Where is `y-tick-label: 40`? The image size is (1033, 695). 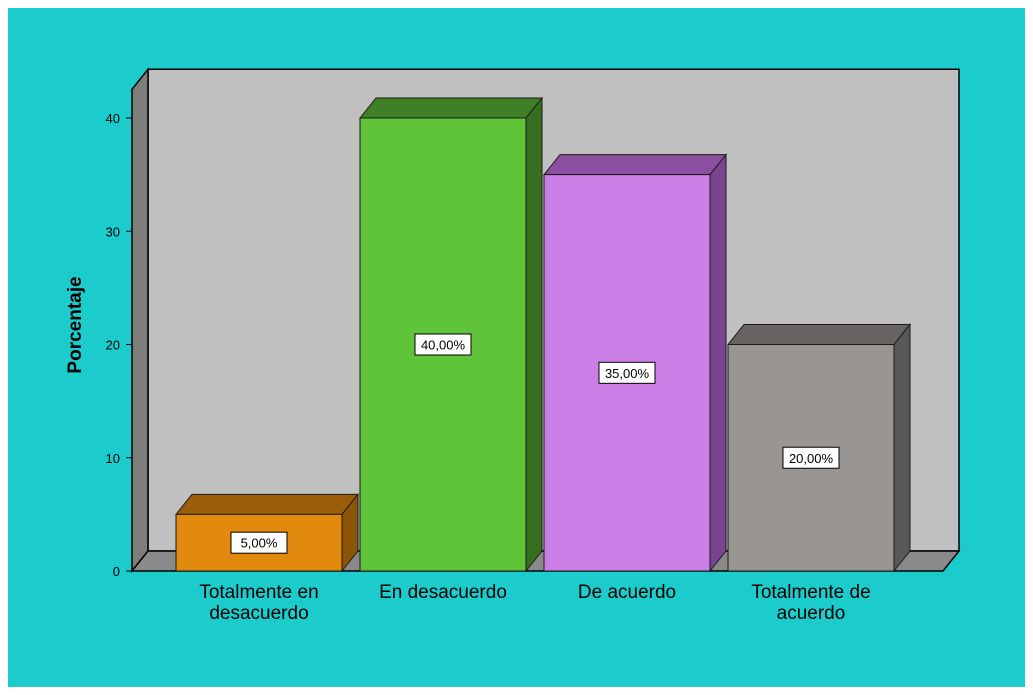 y-tick-label: 40 is located at coordinates (113, 118).